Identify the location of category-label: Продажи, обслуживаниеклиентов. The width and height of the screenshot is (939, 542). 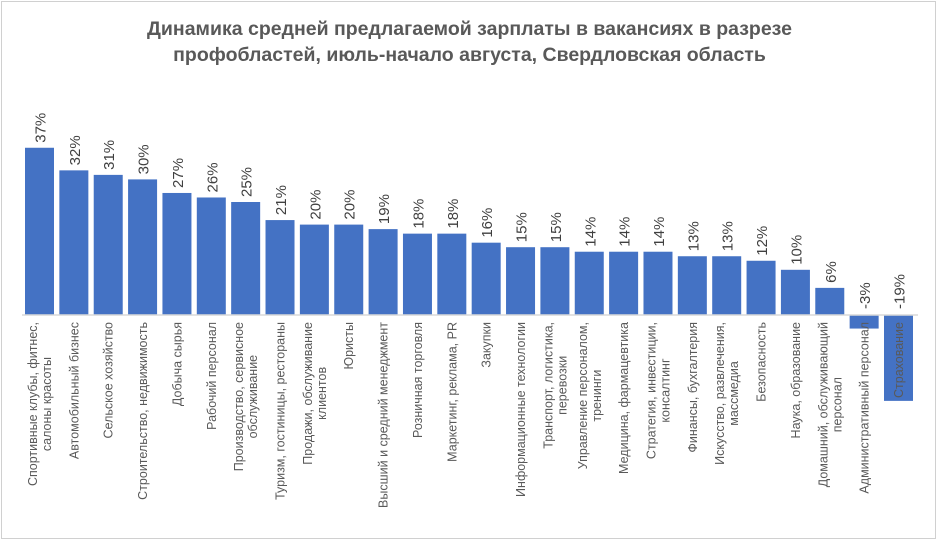
(315, 393).